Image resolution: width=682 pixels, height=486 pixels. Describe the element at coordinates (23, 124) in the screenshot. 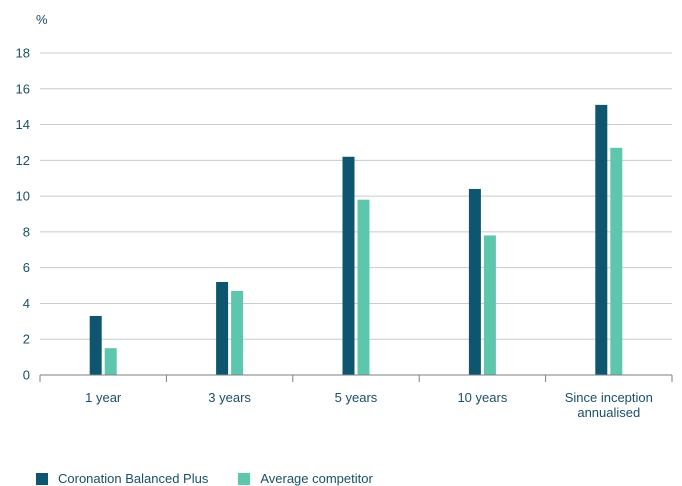

I see `y-tick-label: 14` at that location.